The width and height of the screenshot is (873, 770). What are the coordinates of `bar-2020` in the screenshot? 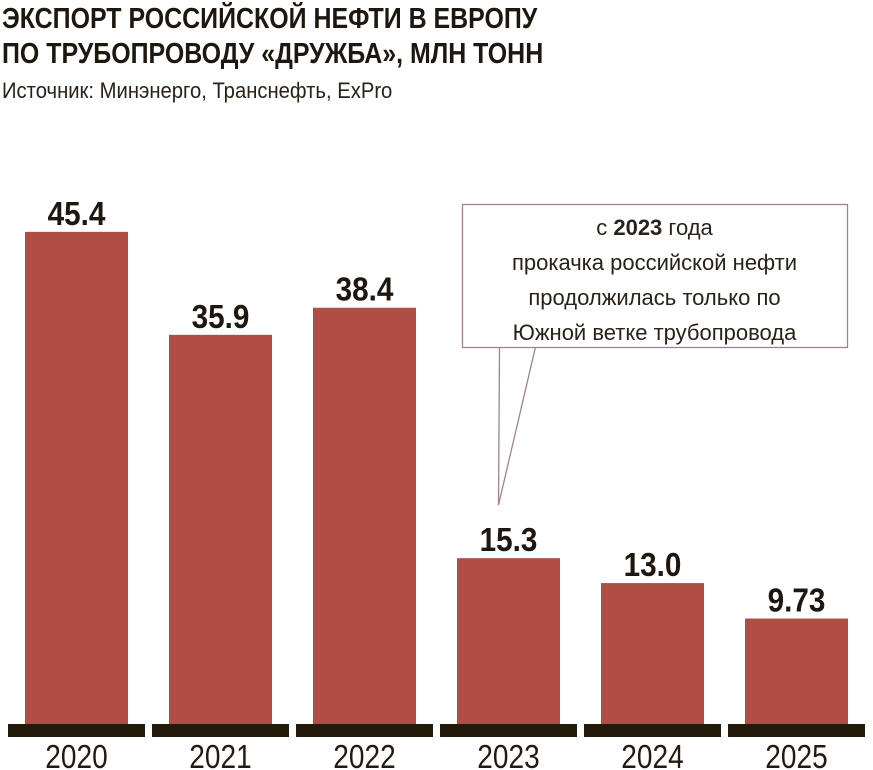 It's located at (76, 477).